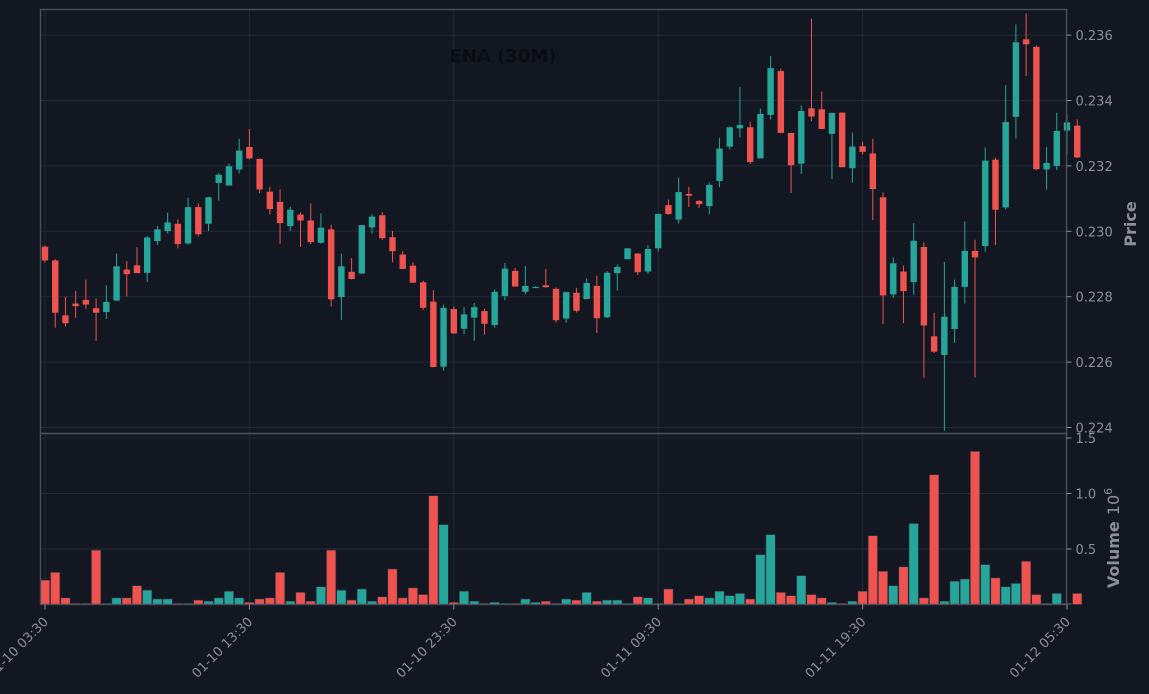 The height and width of the screenshot is (694, 1149). I want to click on time-tick-label: 01-11 19:30, so click(836, 648).